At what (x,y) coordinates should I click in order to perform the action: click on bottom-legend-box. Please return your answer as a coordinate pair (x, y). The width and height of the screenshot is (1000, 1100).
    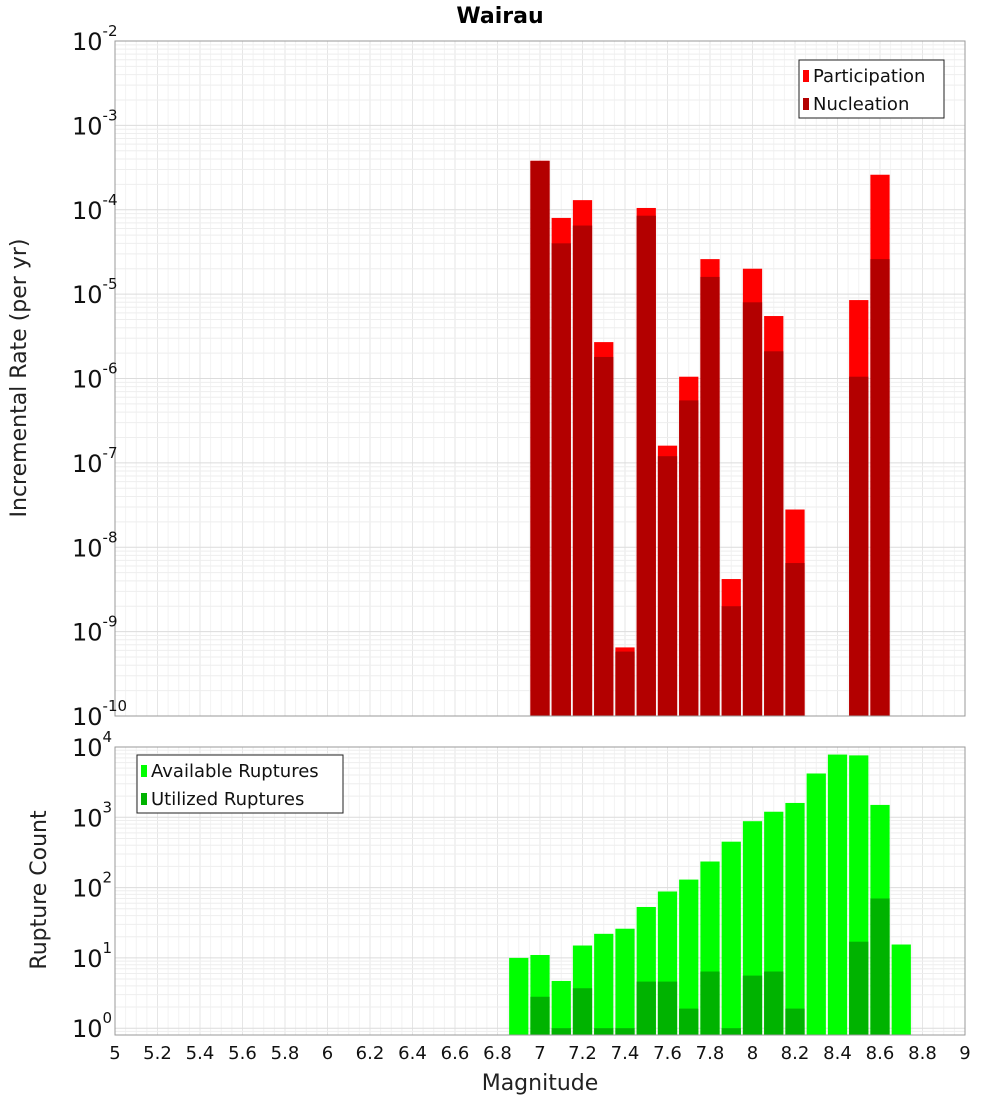
    Looking at the image, I should click on (240, 784).